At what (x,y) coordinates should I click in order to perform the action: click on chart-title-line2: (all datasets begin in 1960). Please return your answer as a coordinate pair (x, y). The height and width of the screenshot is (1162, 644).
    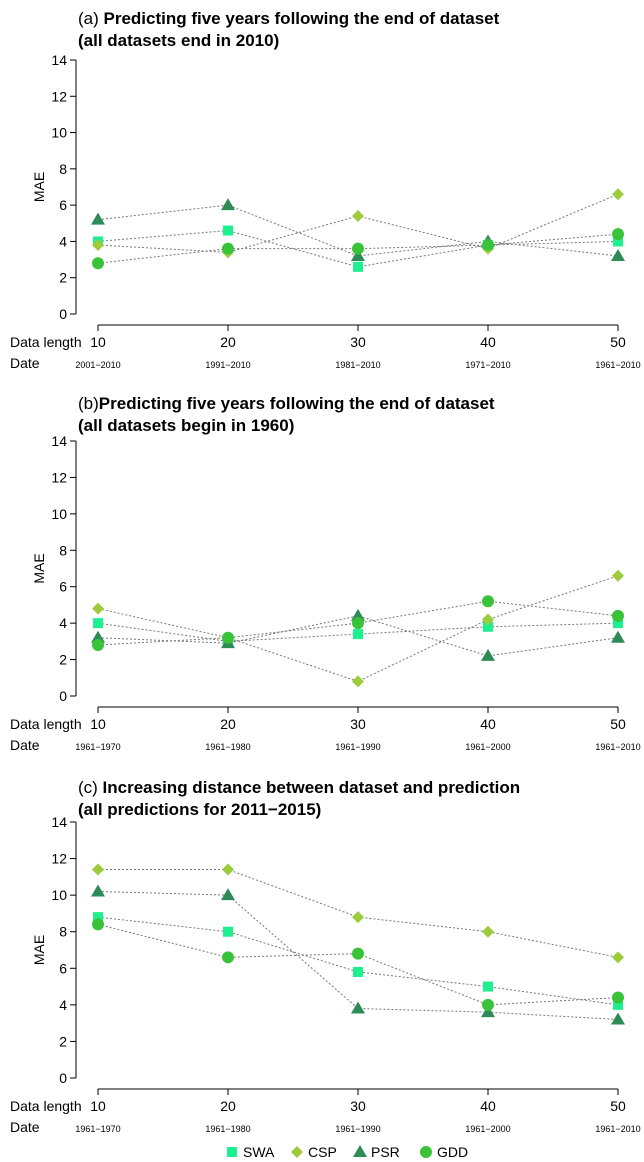
    Looking at the image, I should click on (186, 425).